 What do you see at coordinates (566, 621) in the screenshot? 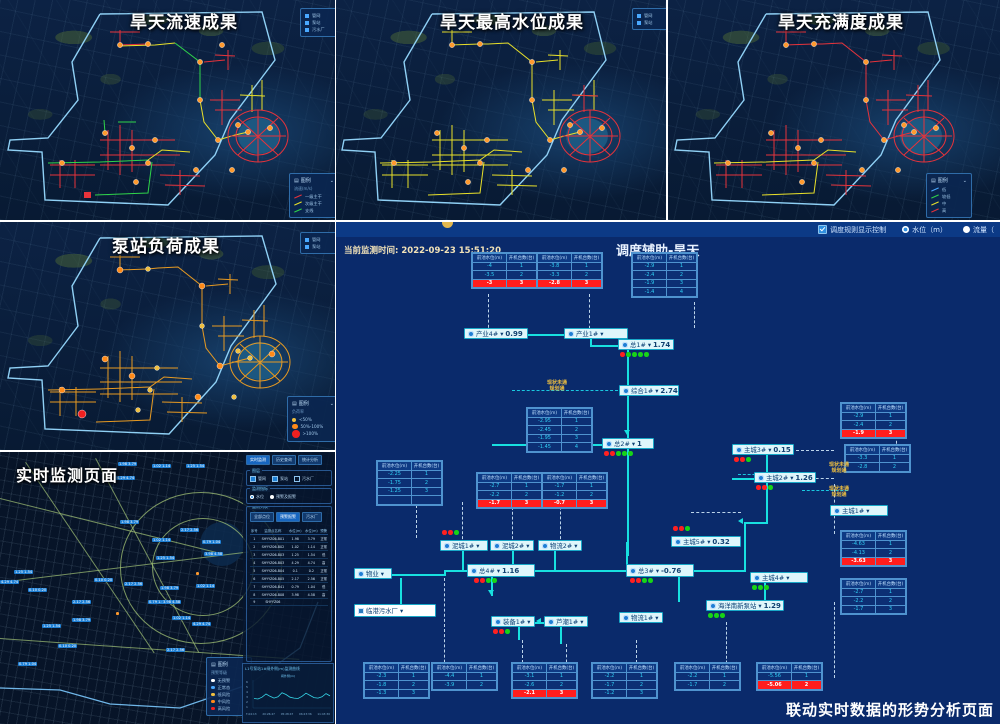
I see `node-luchao1: 芦潮1# ▾` at bounding box center [566, 621].